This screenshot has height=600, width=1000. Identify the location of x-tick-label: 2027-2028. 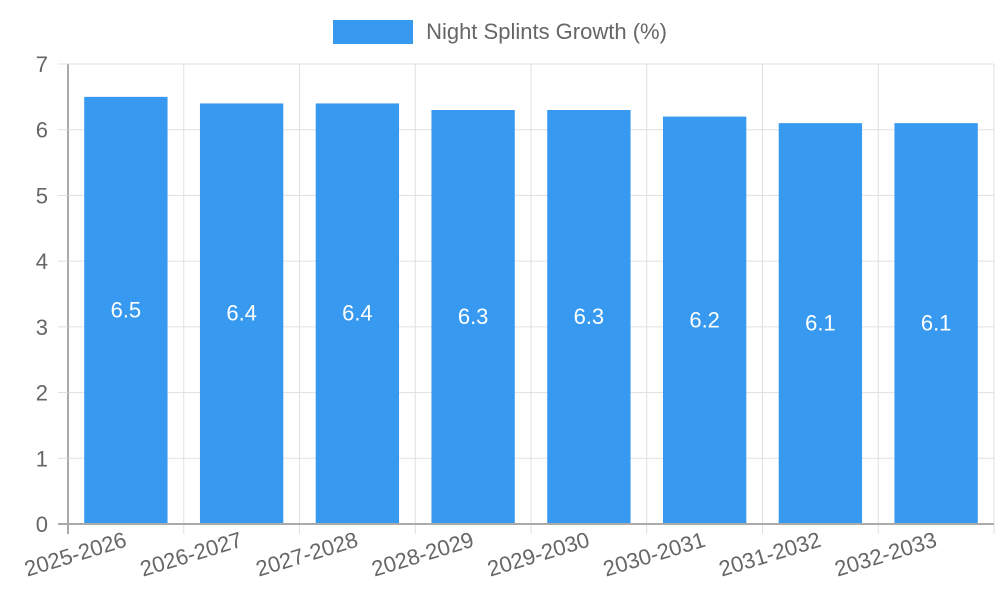
(307, 554).